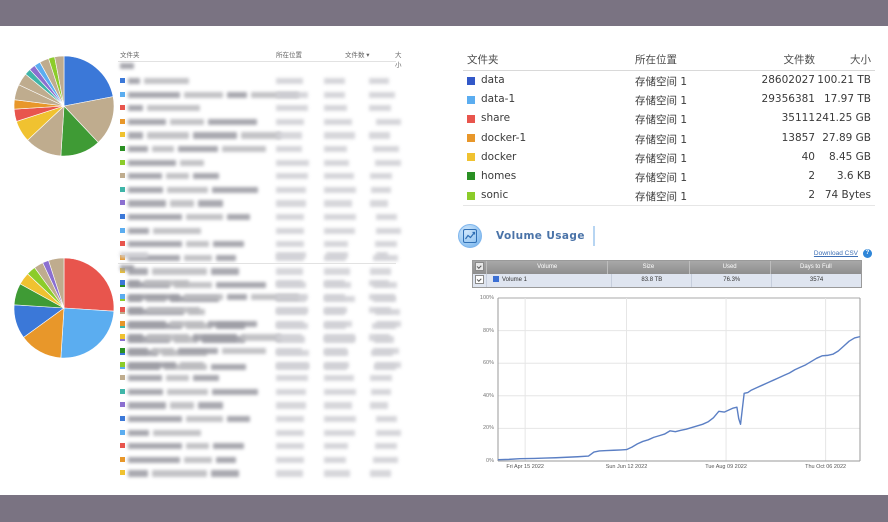  What do you see at coordinates (89, 119) in the screenshot?
I see `pie-slice` at bounding box center [89, 119].